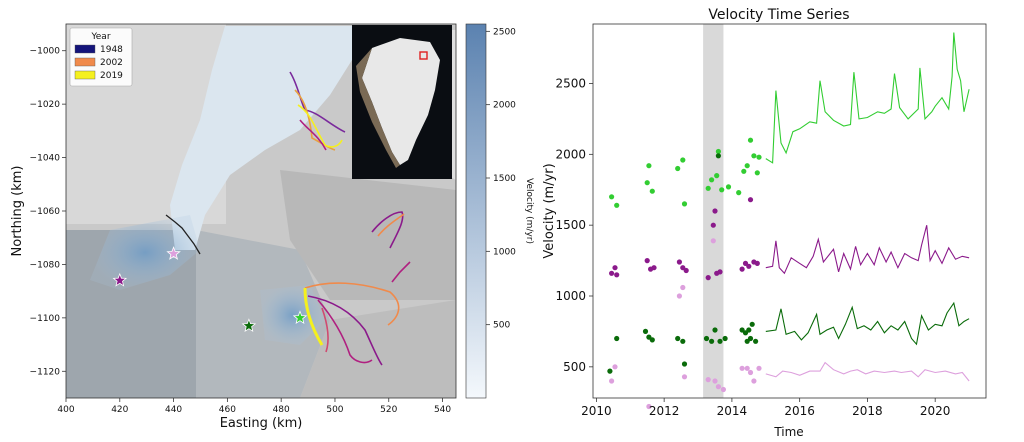 The width and height of the screenshot is (1024, 442). What do you see at coordinates (596, 411) in the screenshot?
I see `ts-x-tick-label: 2010` at bounding box center [596, 411].